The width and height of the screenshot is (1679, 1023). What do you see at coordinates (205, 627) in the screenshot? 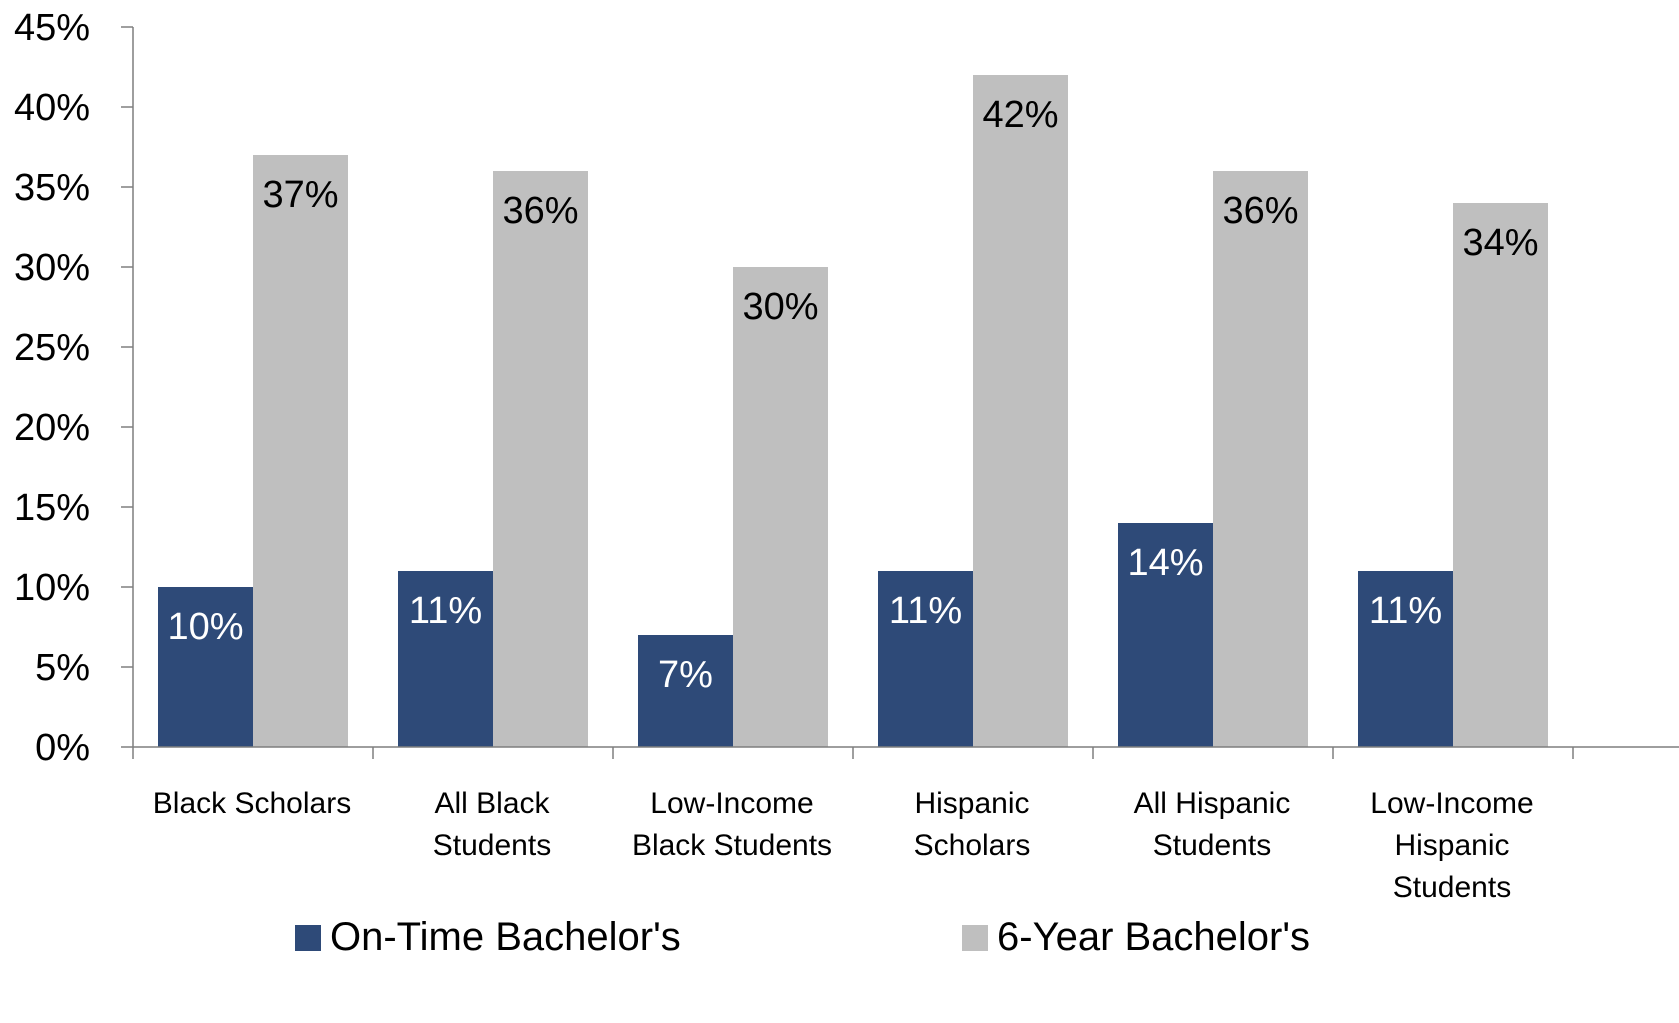
I see `data-label: 10%` at bounding box center [205, 627].